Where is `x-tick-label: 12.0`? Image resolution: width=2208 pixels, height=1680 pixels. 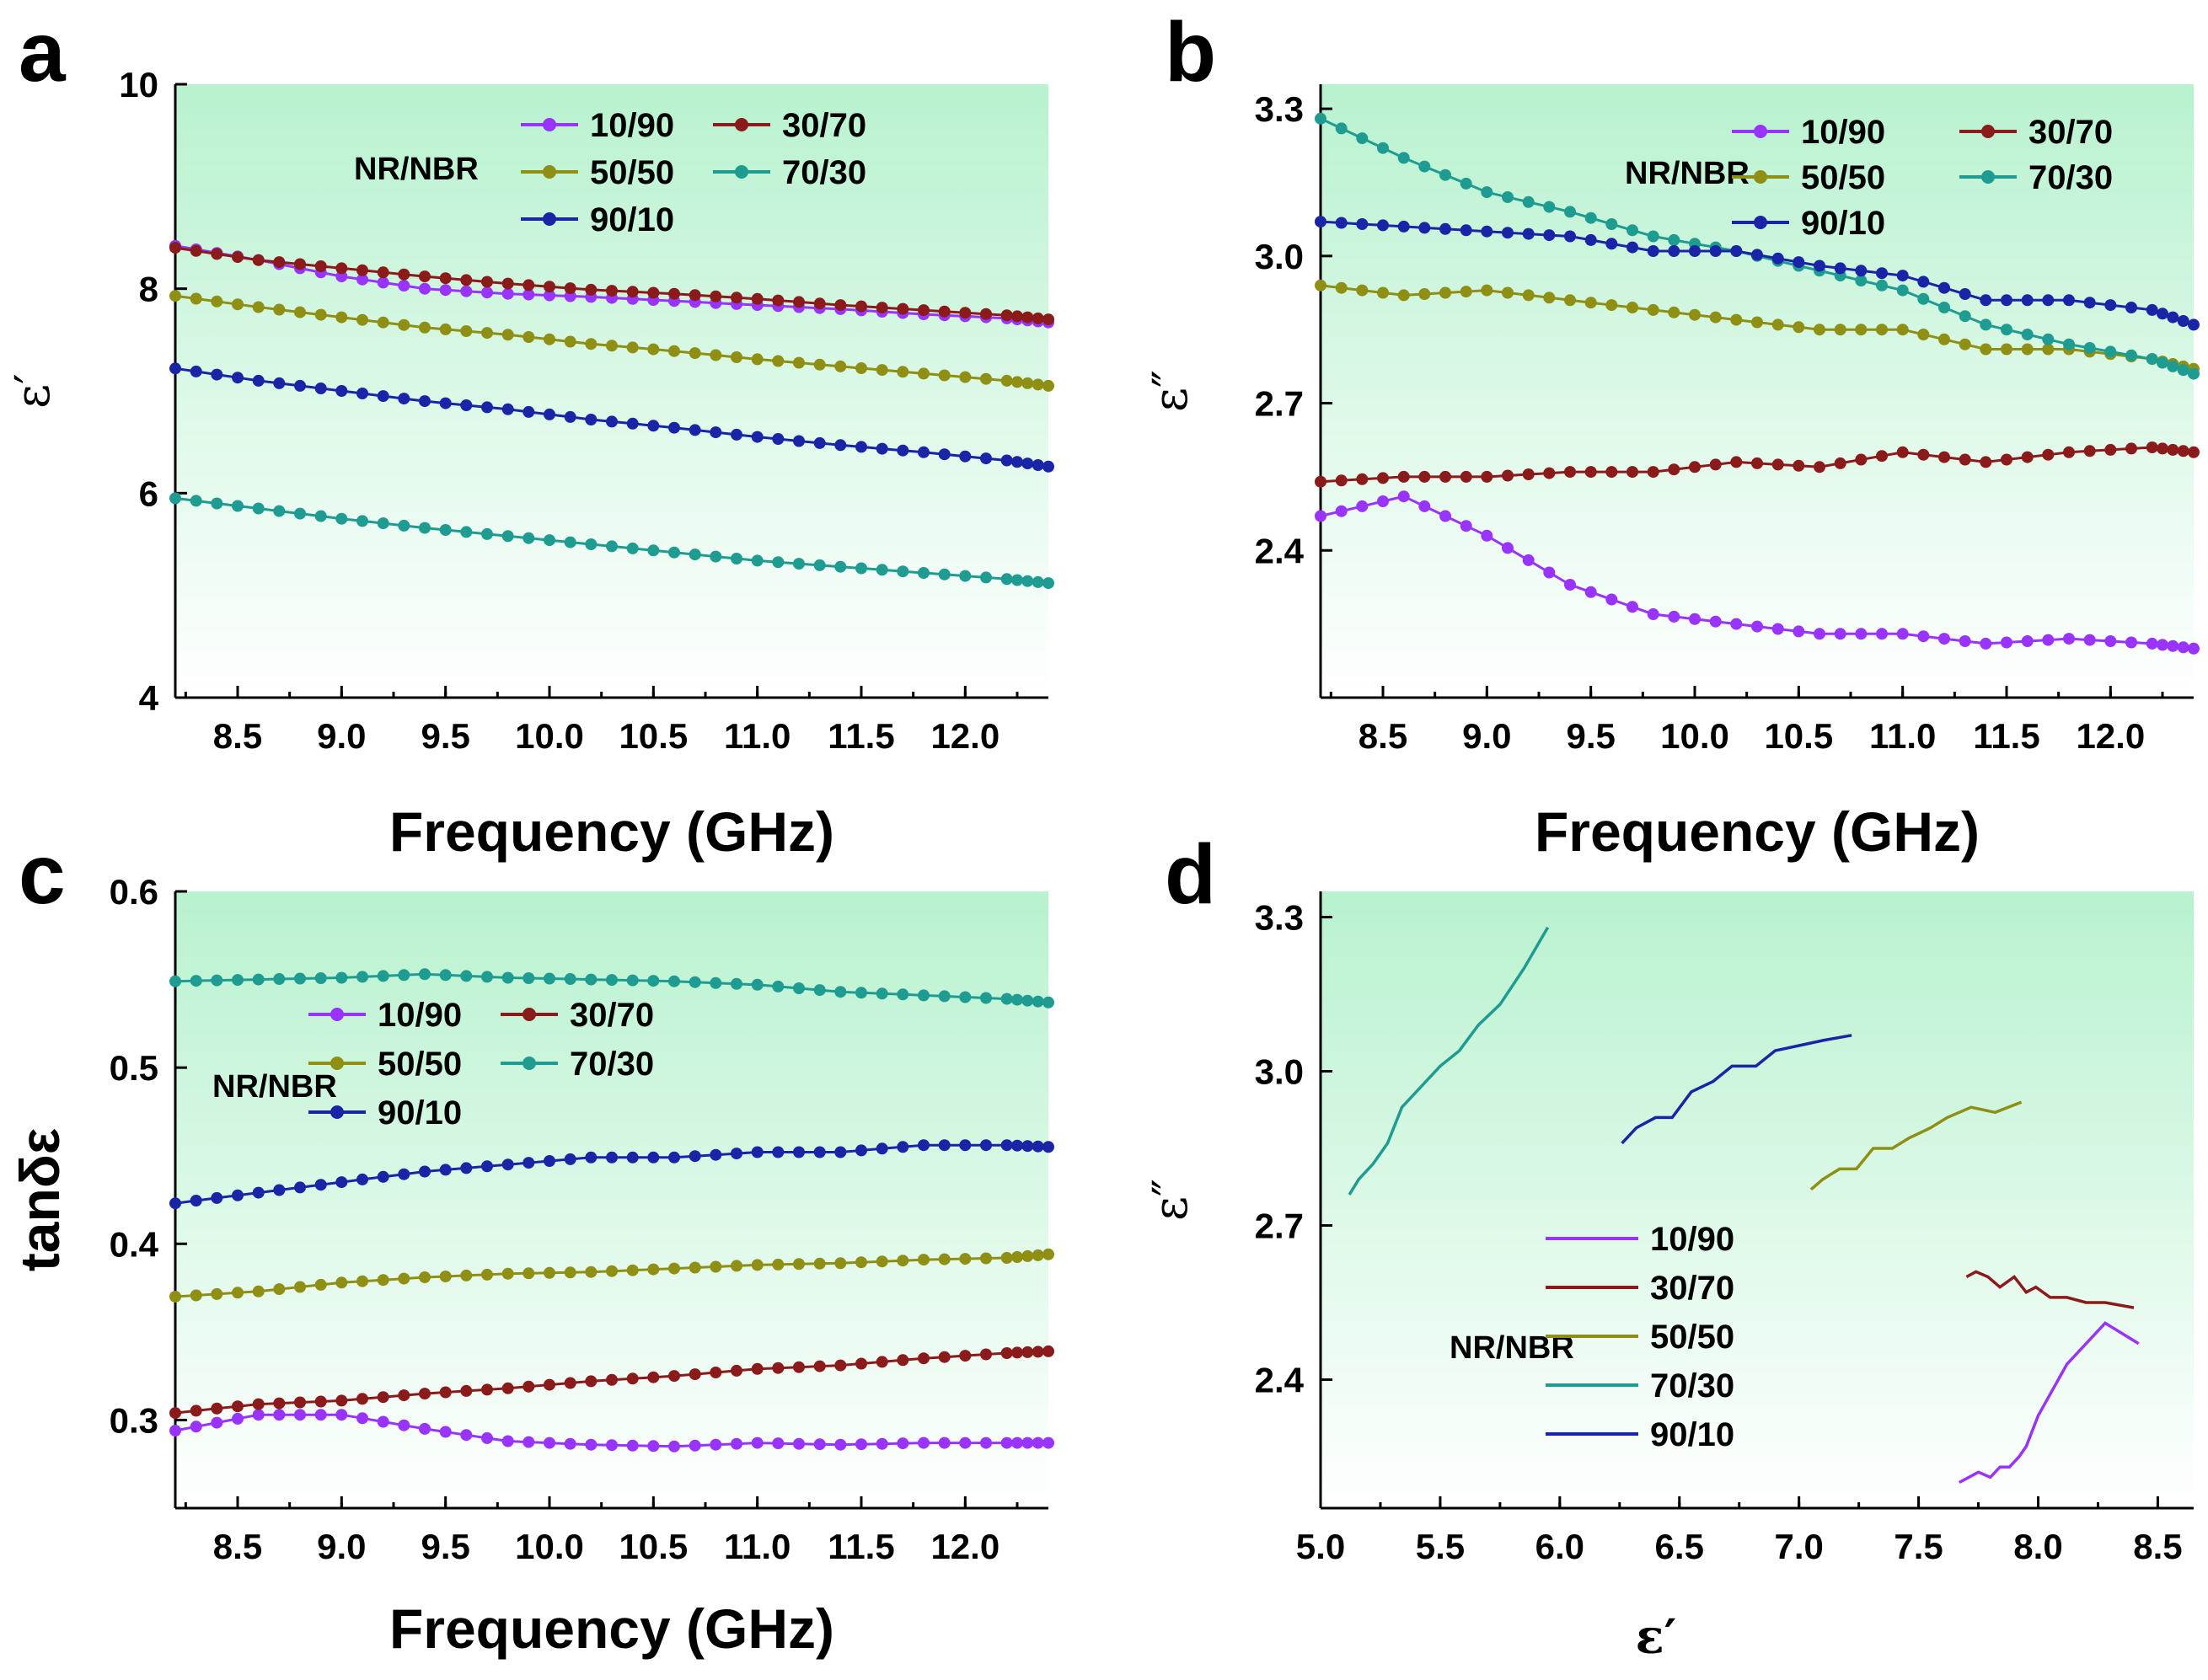 x-tick-label: 12.0 is located at coordinates (2110, 736).